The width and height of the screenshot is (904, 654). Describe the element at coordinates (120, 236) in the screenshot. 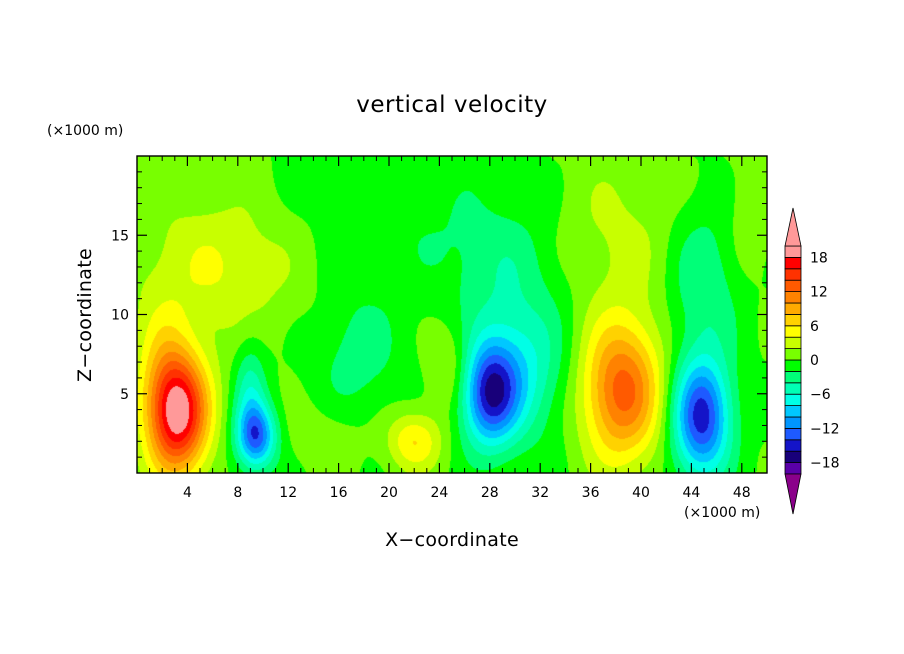

I see `y-tick-label: 15` at that location.